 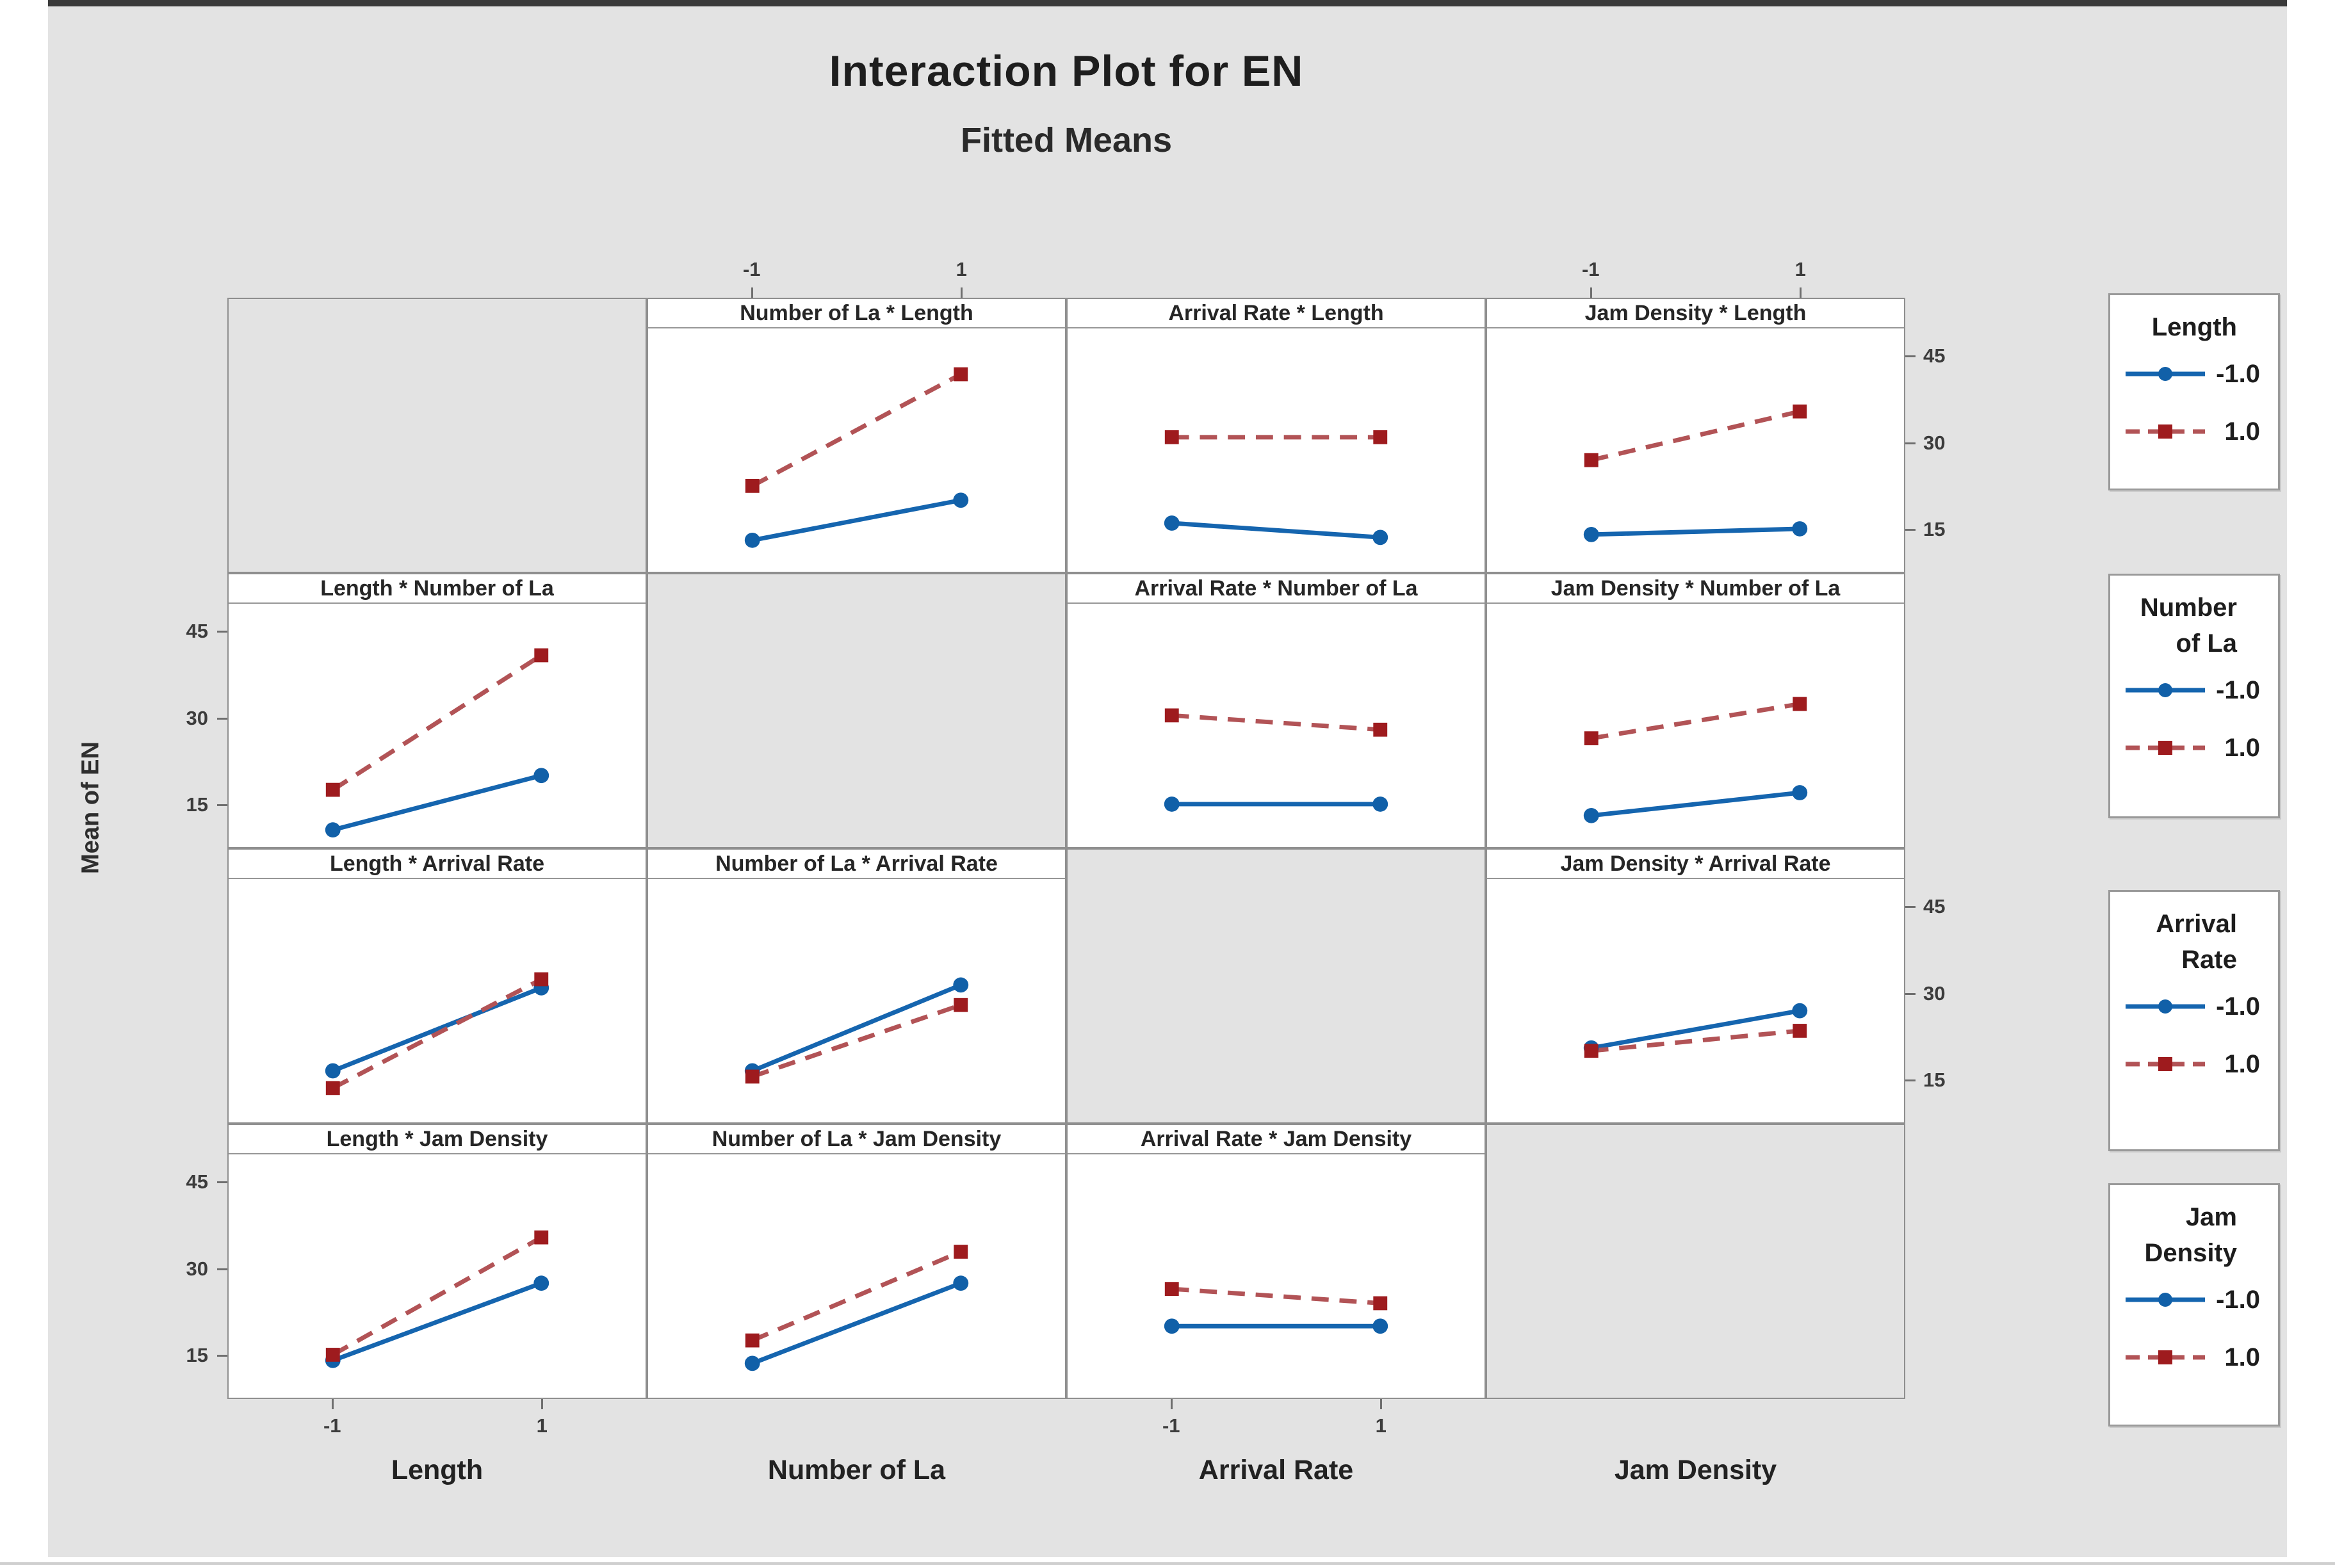 I want to click on panel-title: Jam Density * Number of La, so click(x=1695, y=588).